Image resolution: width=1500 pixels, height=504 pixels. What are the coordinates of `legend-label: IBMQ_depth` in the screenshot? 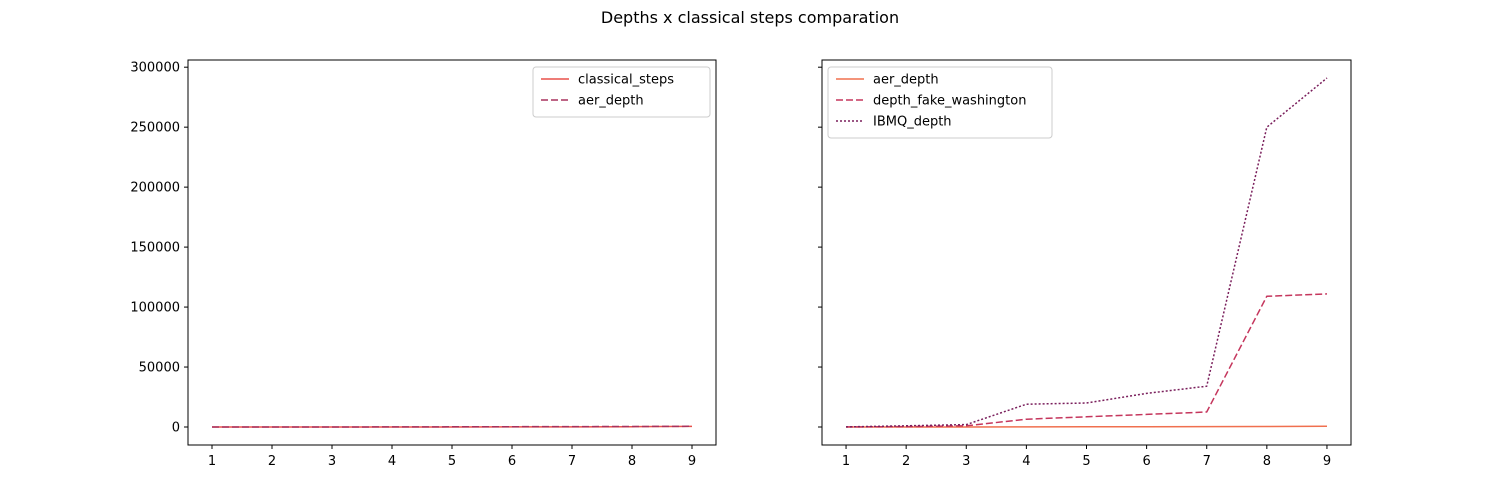 It's located at (912, 122).